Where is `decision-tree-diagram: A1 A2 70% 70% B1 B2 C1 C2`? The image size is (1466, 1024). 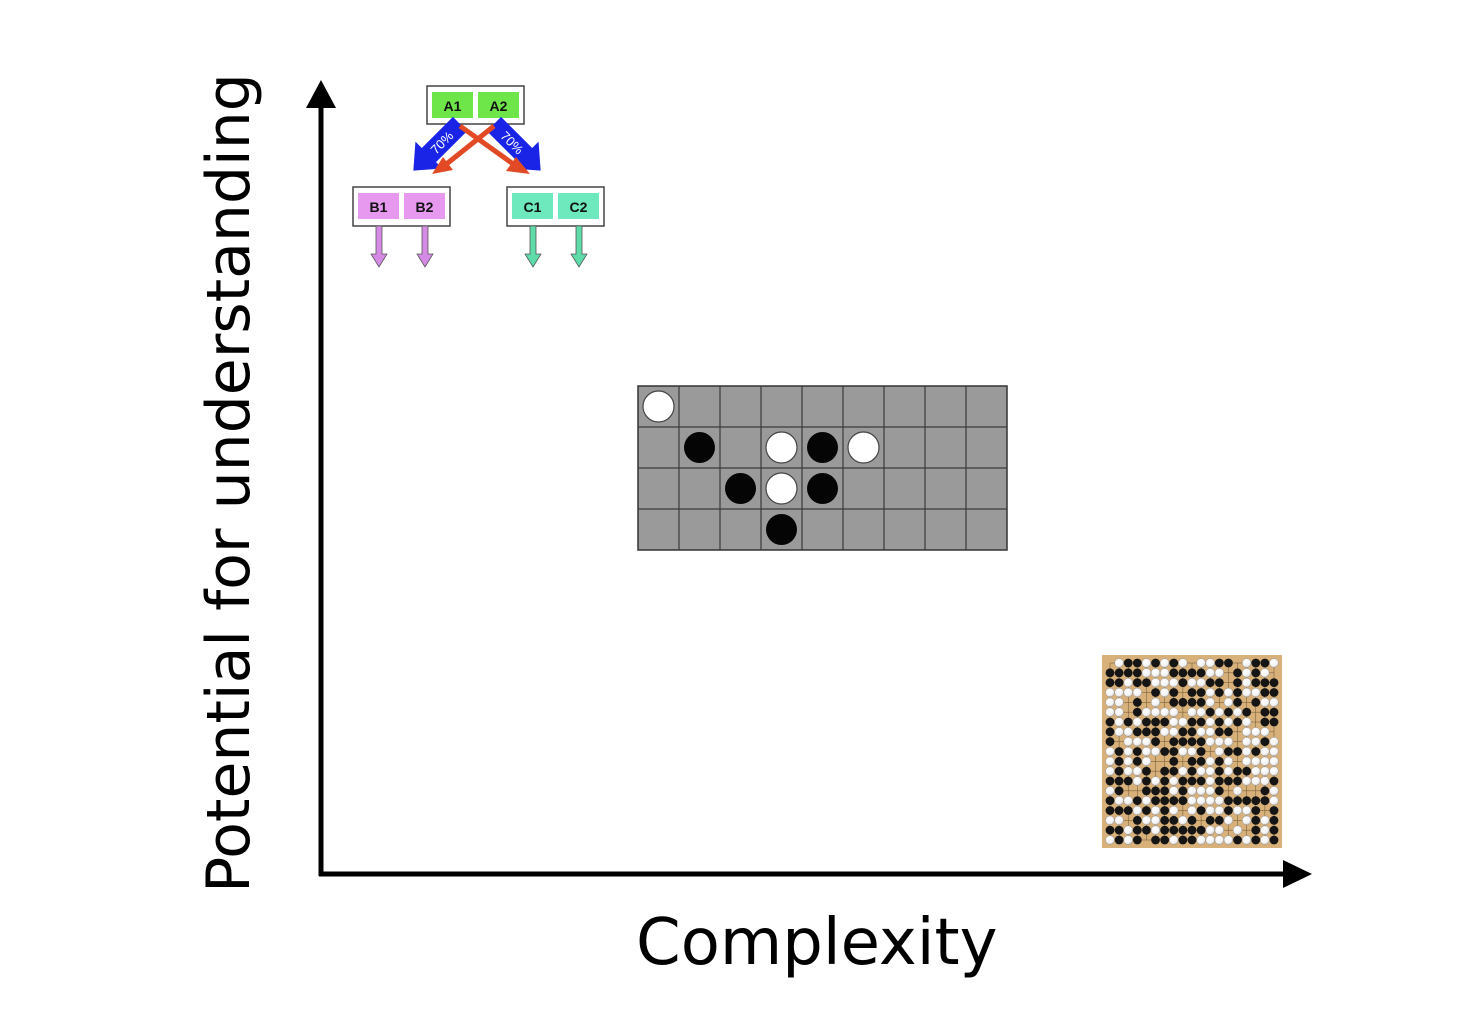
decision-tree-diagram: A1 A2 70% 70% B1 B2 C1 C2 is located at coordinates (478, 176).